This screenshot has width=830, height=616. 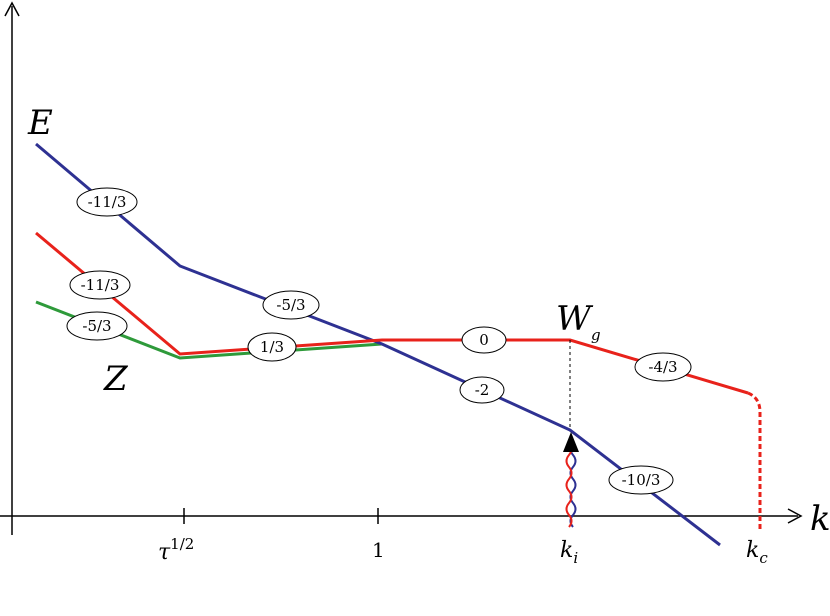 I want to click on slope-label-red-2: 1/3, so click(x=272, y=347).